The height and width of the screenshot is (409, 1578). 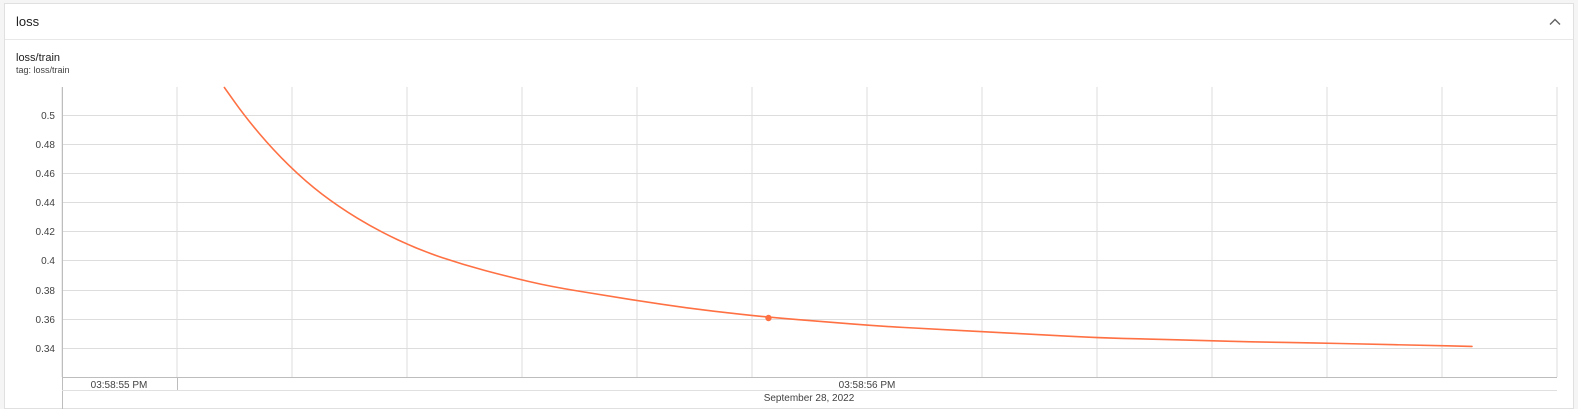 I want to click on y-tick-label: 0.46, so click(x=46, y=174).